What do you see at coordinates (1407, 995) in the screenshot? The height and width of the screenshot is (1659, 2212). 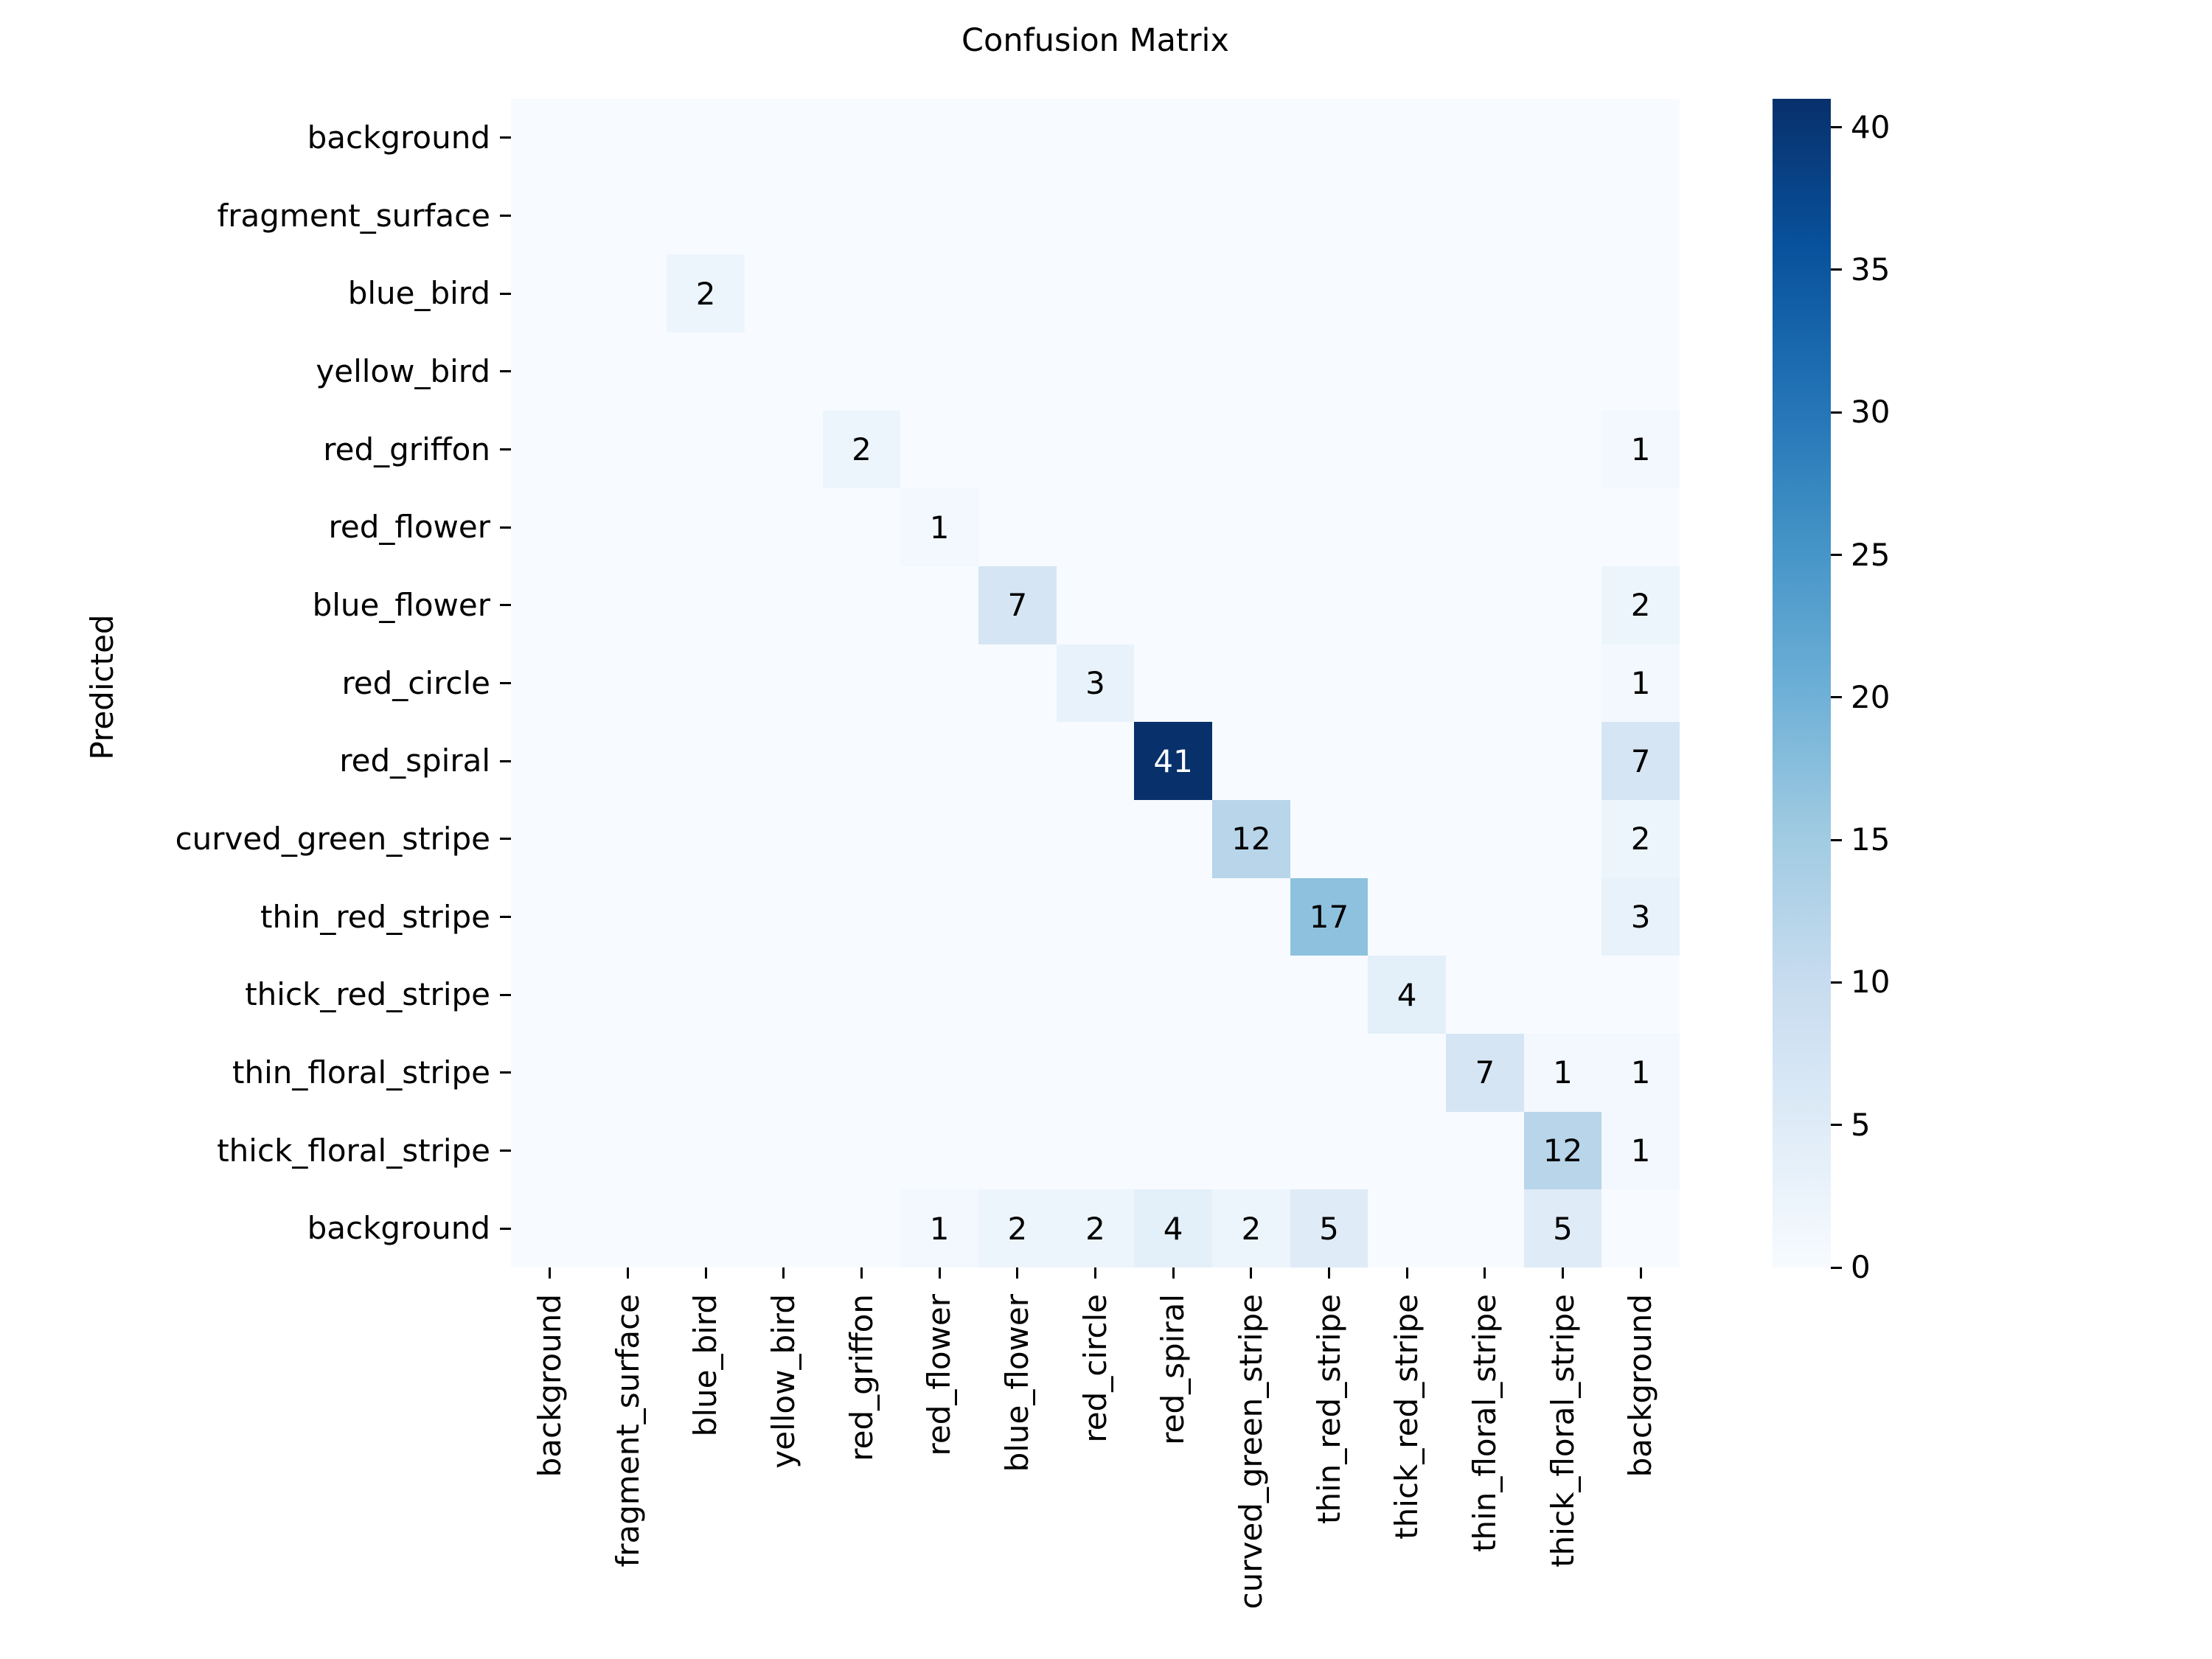 I see `heatmap-cell: 4` at bounding box center [1407, 995].